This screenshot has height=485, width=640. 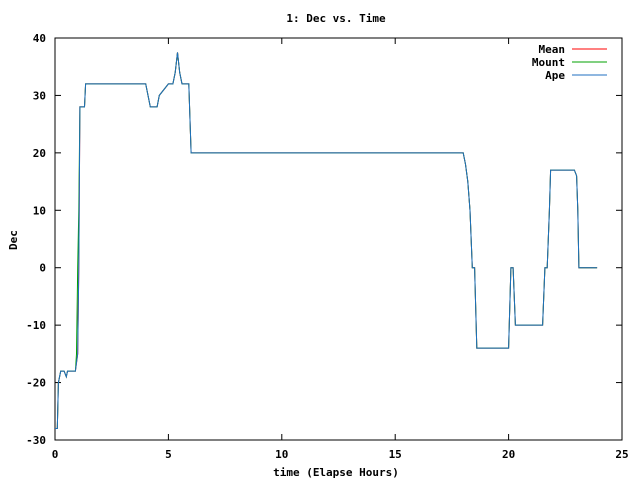 What do you see at coordinates (39, 153) in the screenshot?
I see `y-tick-label: 20` at bounding box center [39, 153].